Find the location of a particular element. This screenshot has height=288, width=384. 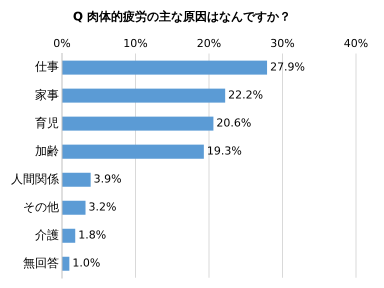

y-tick-label: 家事 is located at coordinates (47, 95).